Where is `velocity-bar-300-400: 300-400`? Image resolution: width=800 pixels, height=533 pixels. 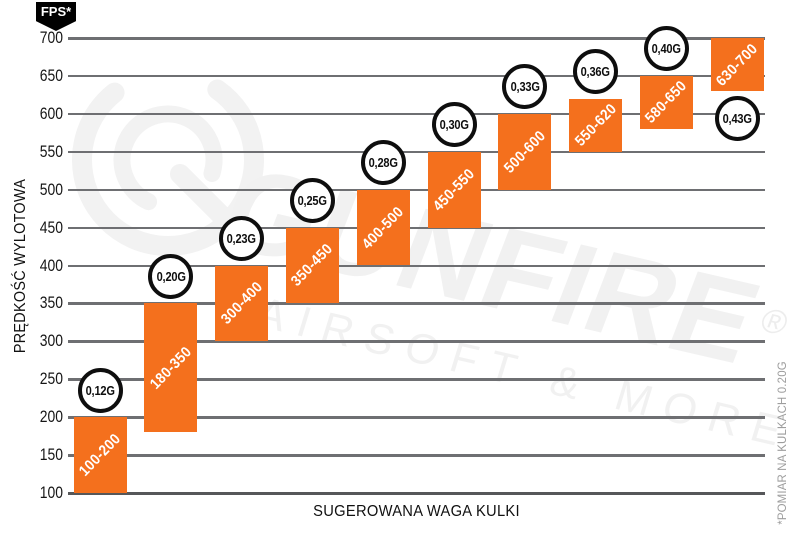
velocity-bar-300-400: 300-400 is located at coordinates (242, 303).